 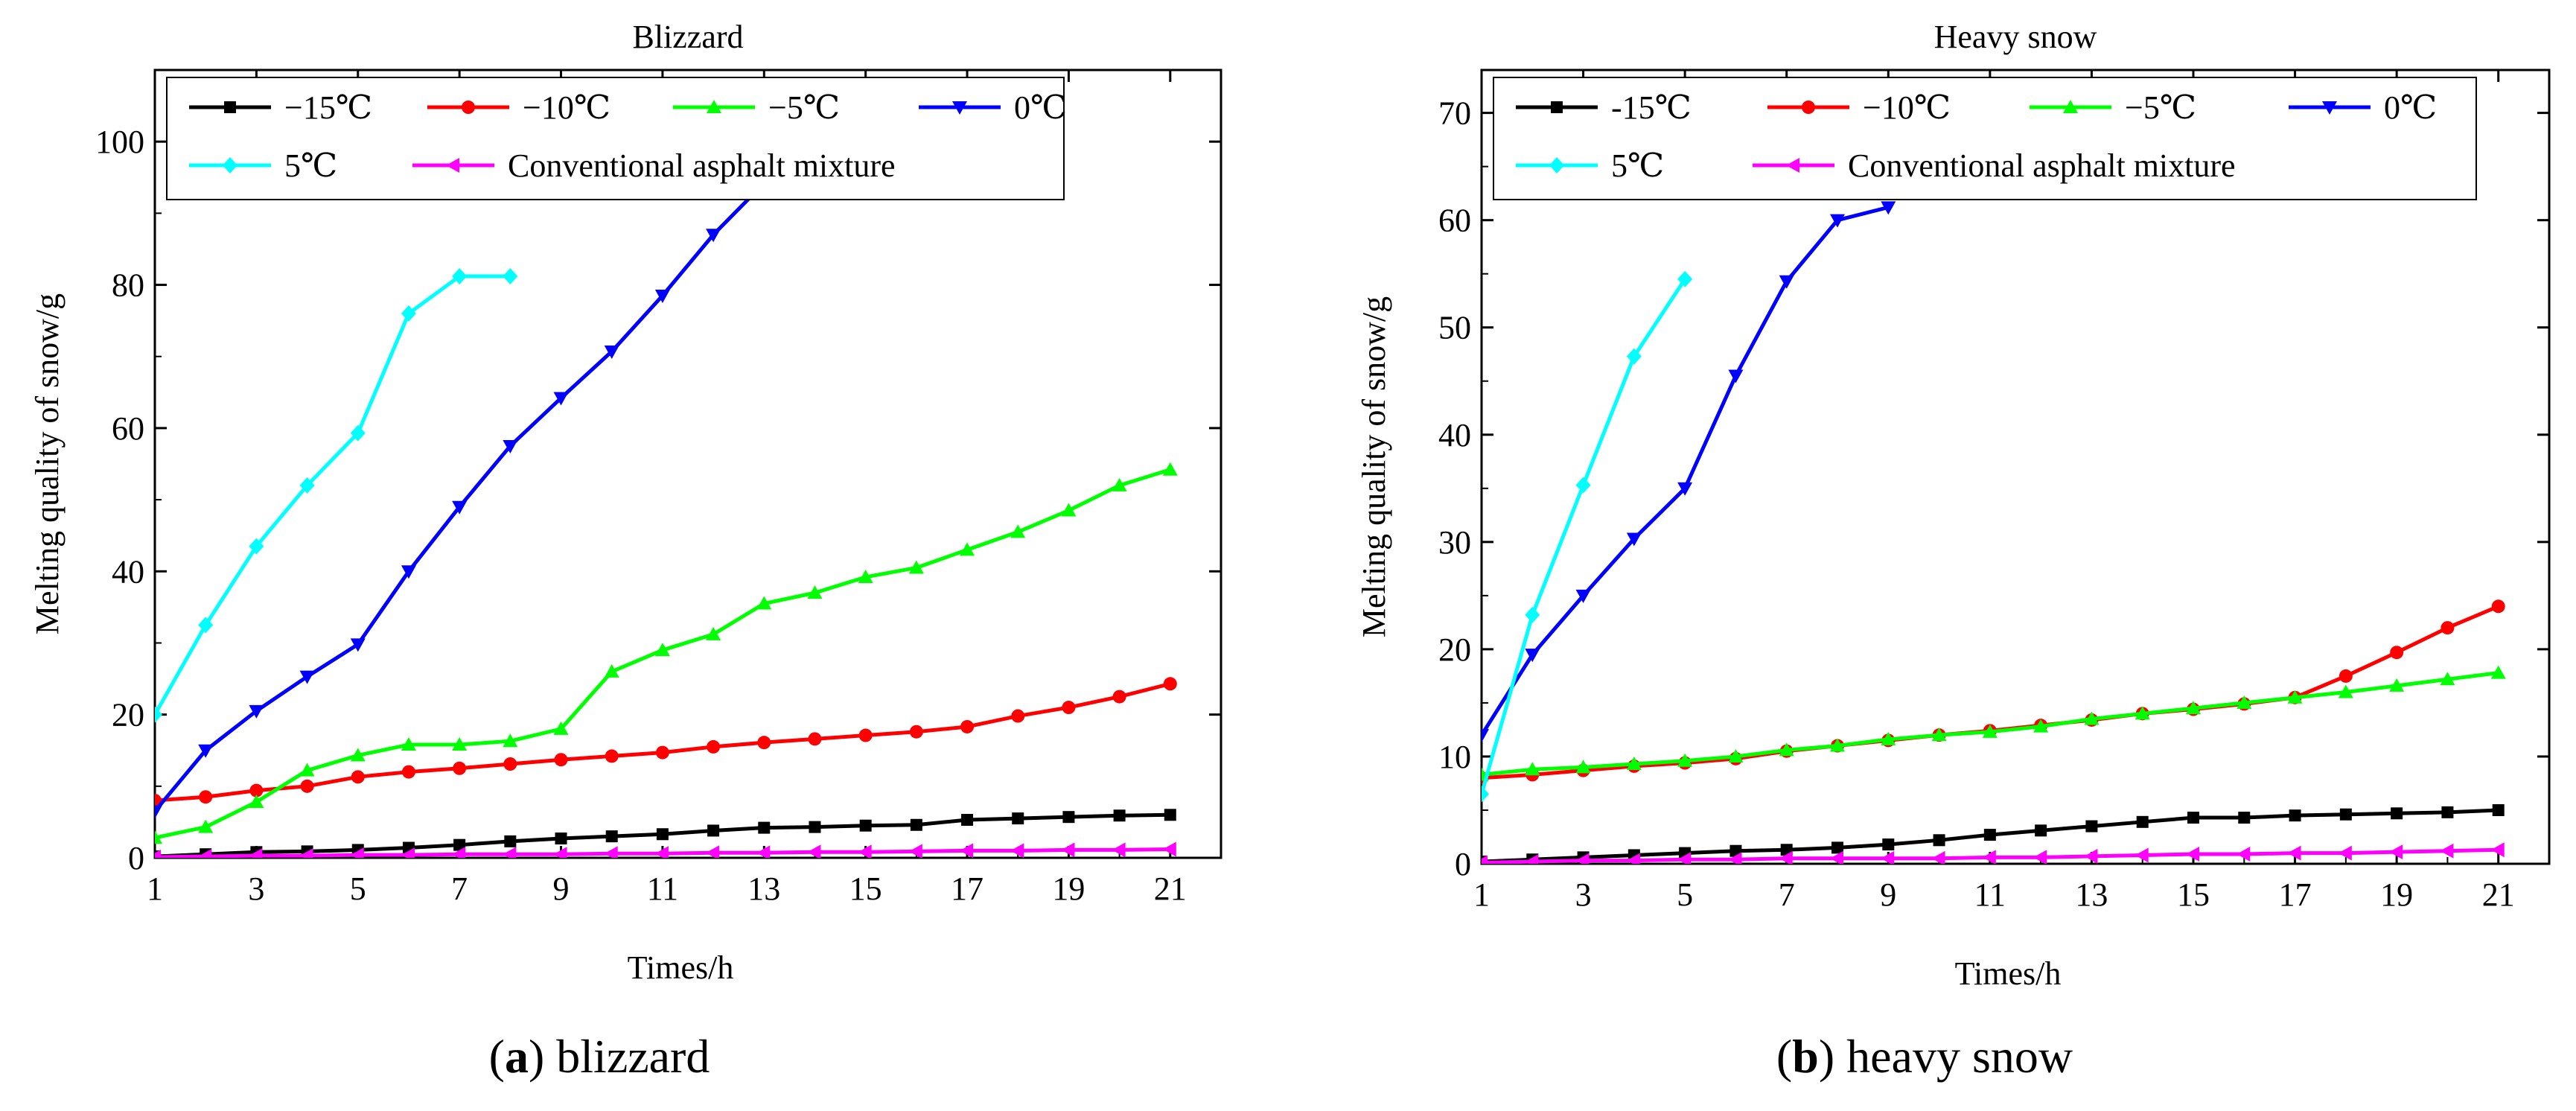 What do you see at coordinates (615, 138) in the screenshot?
I see `legend-box` at bounding box center [615, 138].